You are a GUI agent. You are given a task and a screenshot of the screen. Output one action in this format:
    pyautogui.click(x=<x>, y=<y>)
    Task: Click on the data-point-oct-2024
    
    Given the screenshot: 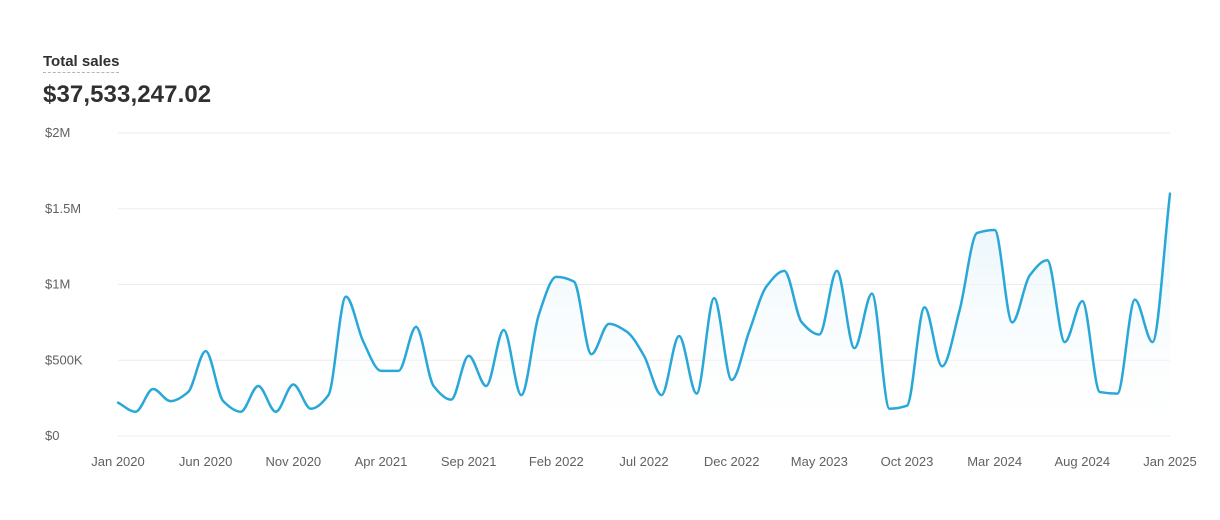 What is the action you would take?
    pyautogui.click(x=1117, y=394)
    